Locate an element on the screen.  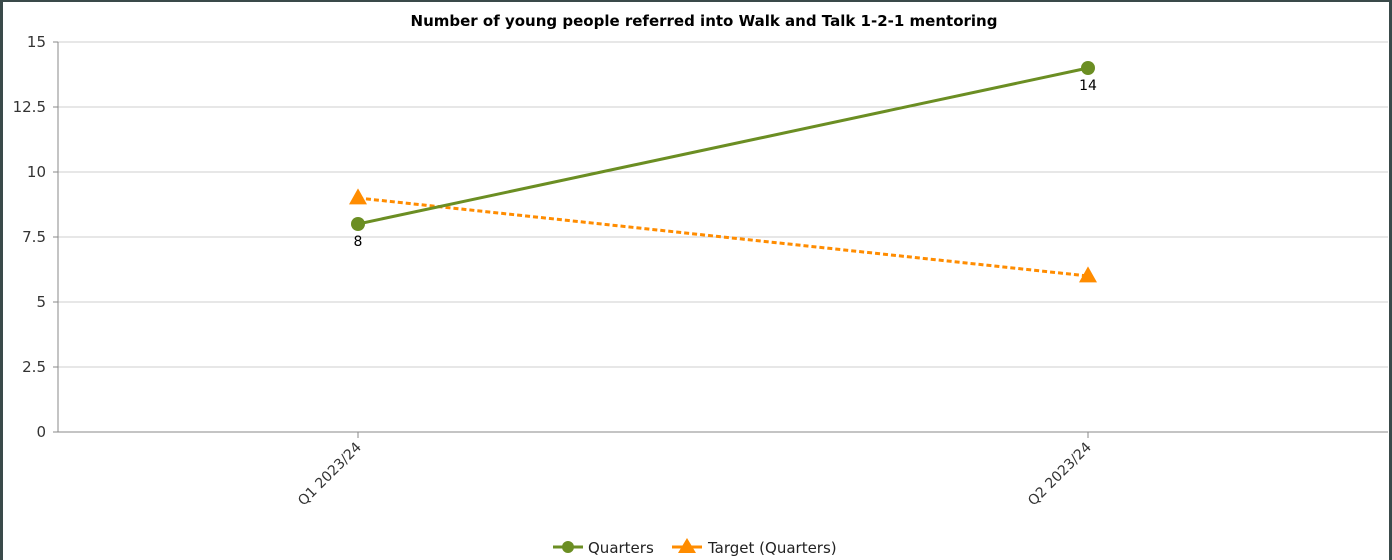
y-tick-label: 7.5 is located at coordinates (34, 237).